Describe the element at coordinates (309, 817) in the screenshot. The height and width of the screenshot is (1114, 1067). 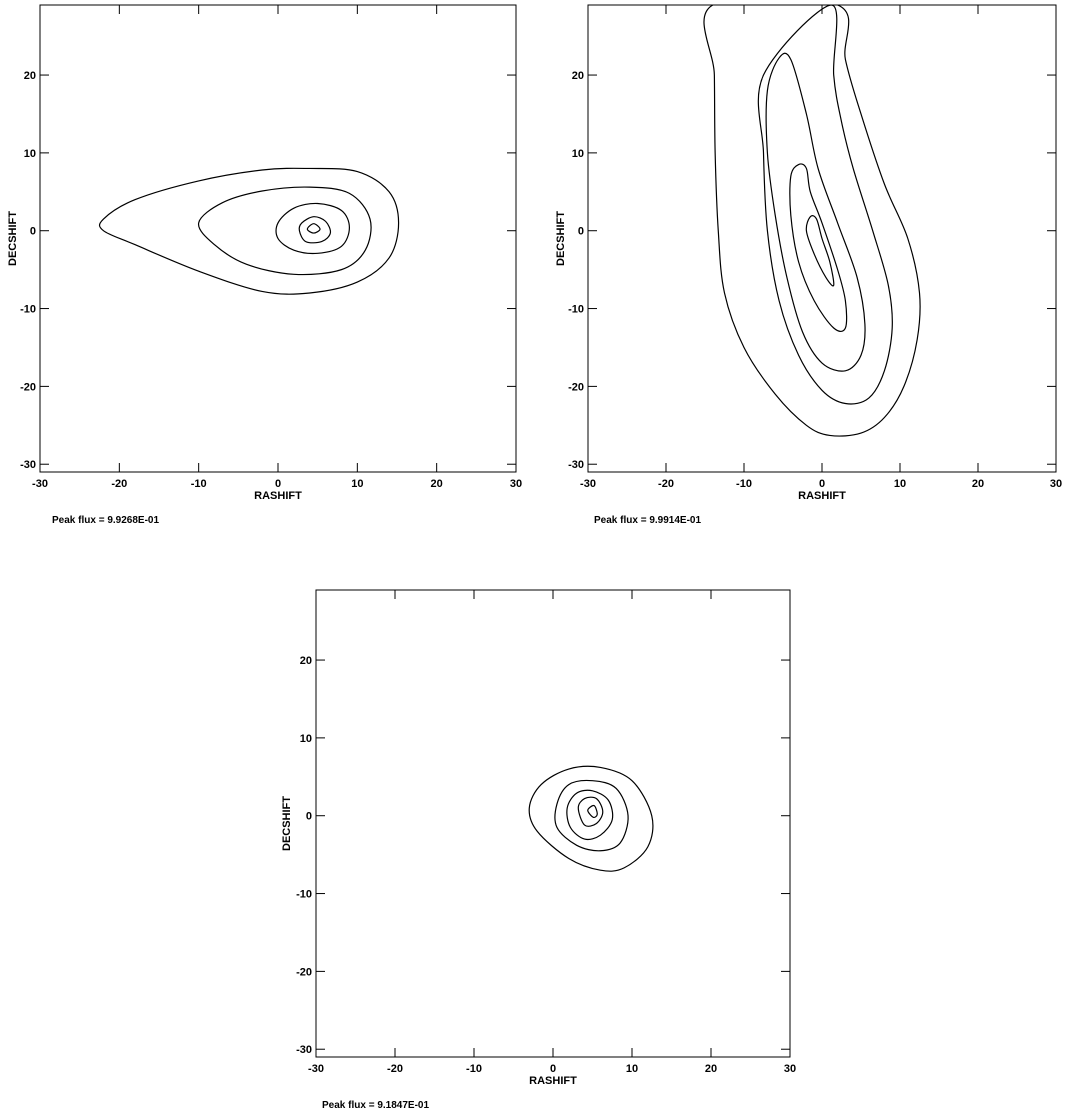
I see `p3-ytick-label: 0` at that location.